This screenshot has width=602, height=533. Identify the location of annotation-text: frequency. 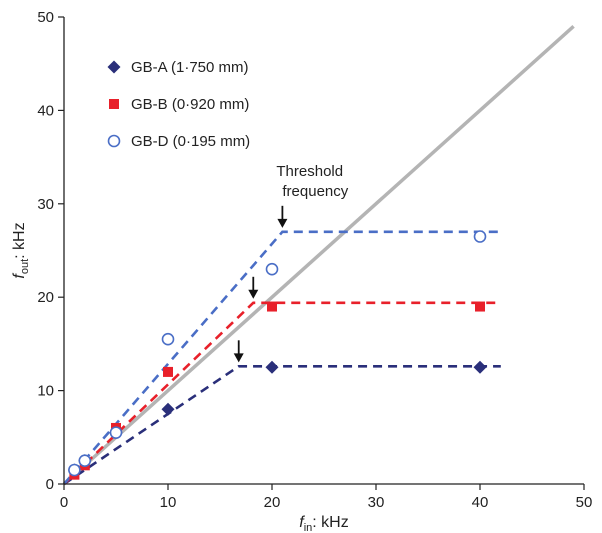
(315, 191).